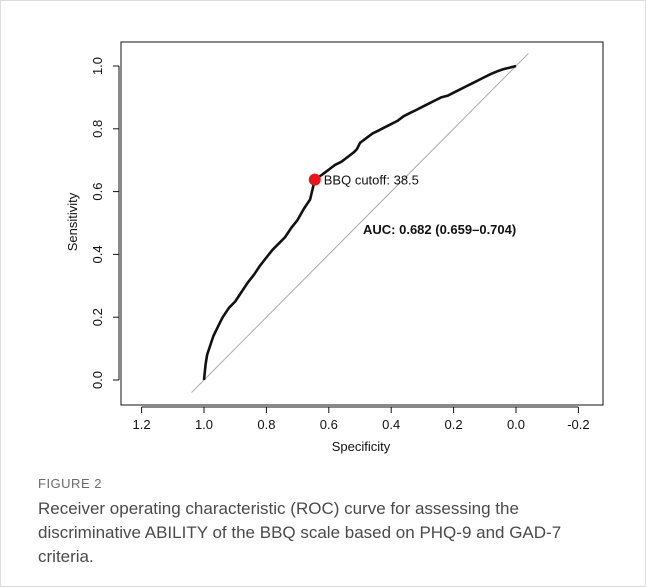  I want to click on x-tick-label: 0.4, so click(391, 424).